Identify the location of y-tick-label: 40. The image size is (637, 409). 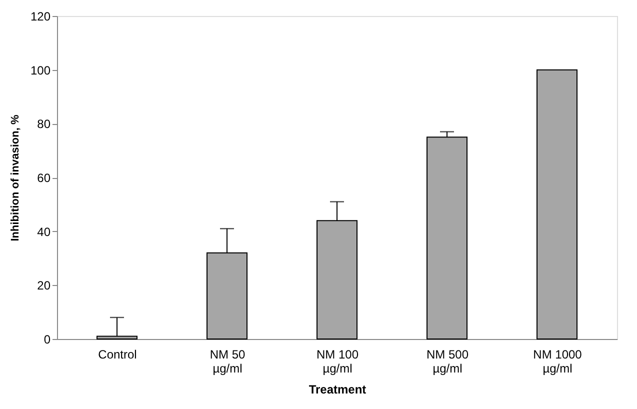
(44, 231).